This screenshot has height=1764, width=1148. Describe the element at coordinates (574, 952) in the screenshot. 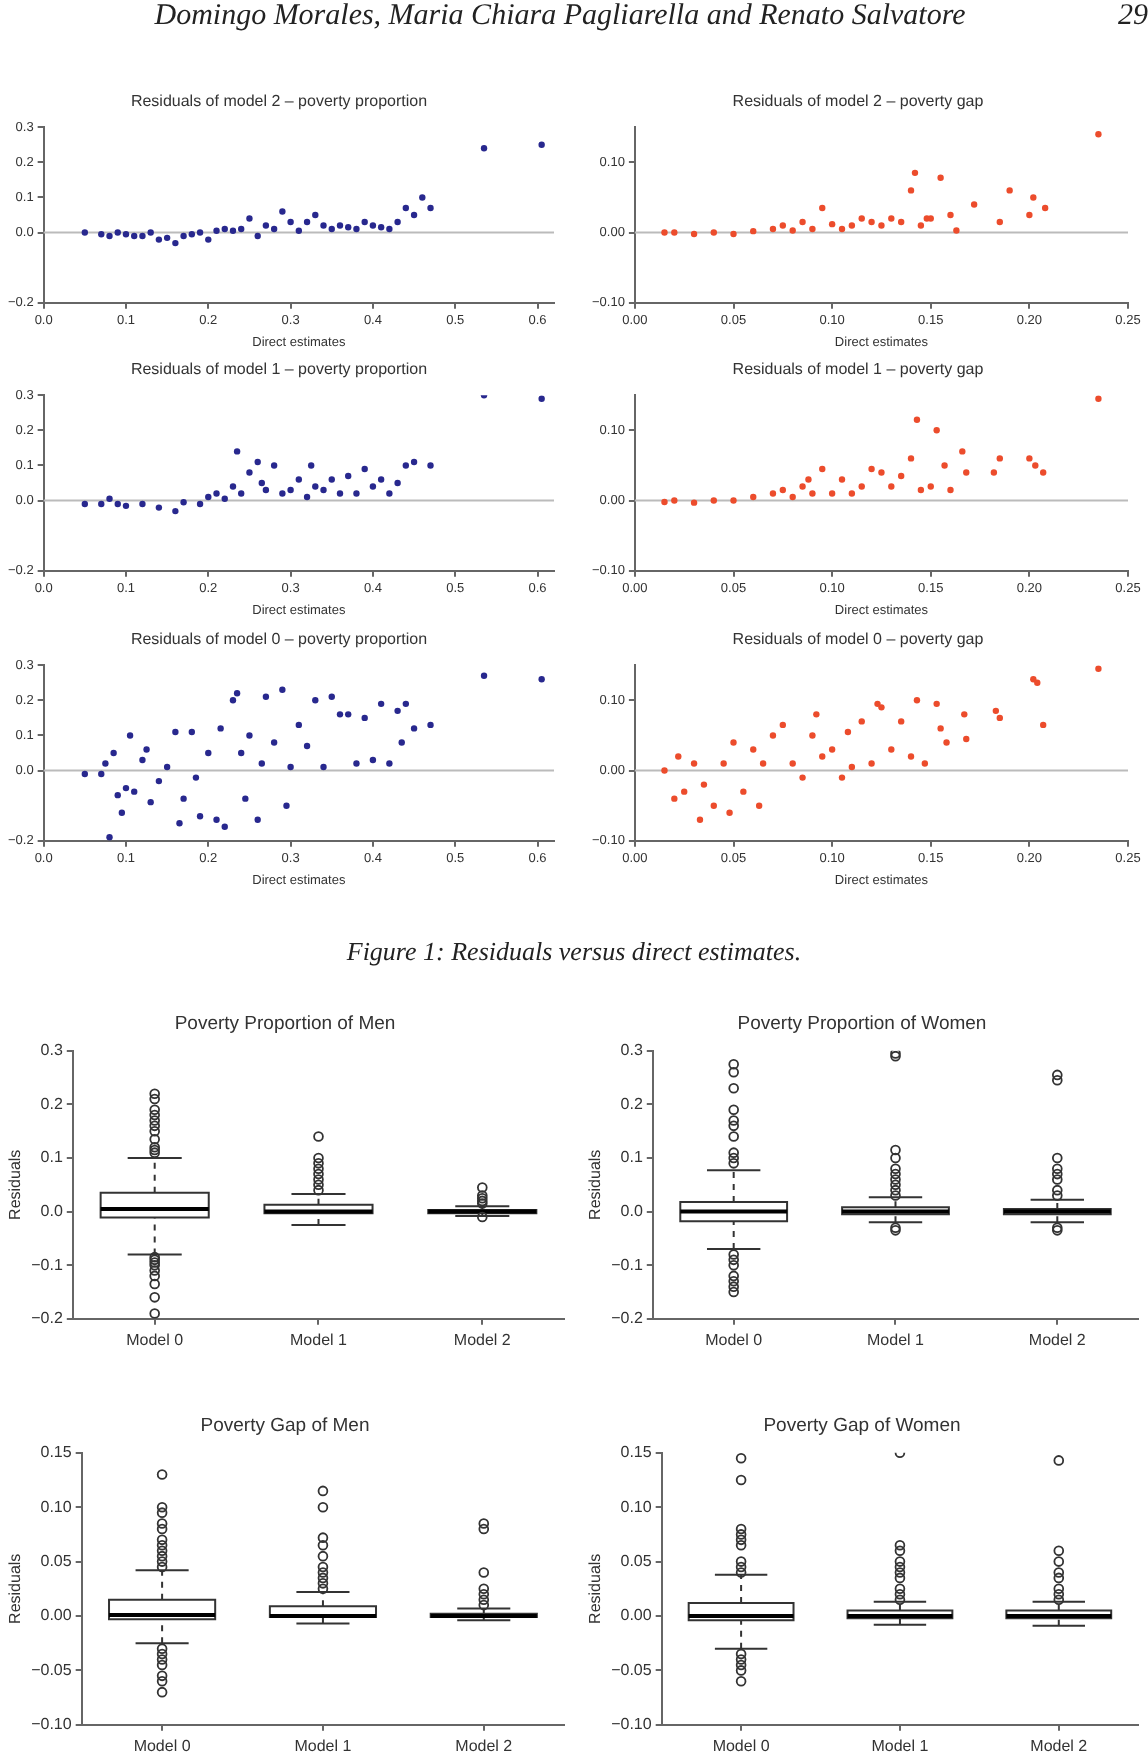

I see `caption: Figure 1: Residuals versus direct estimates.` at that location.